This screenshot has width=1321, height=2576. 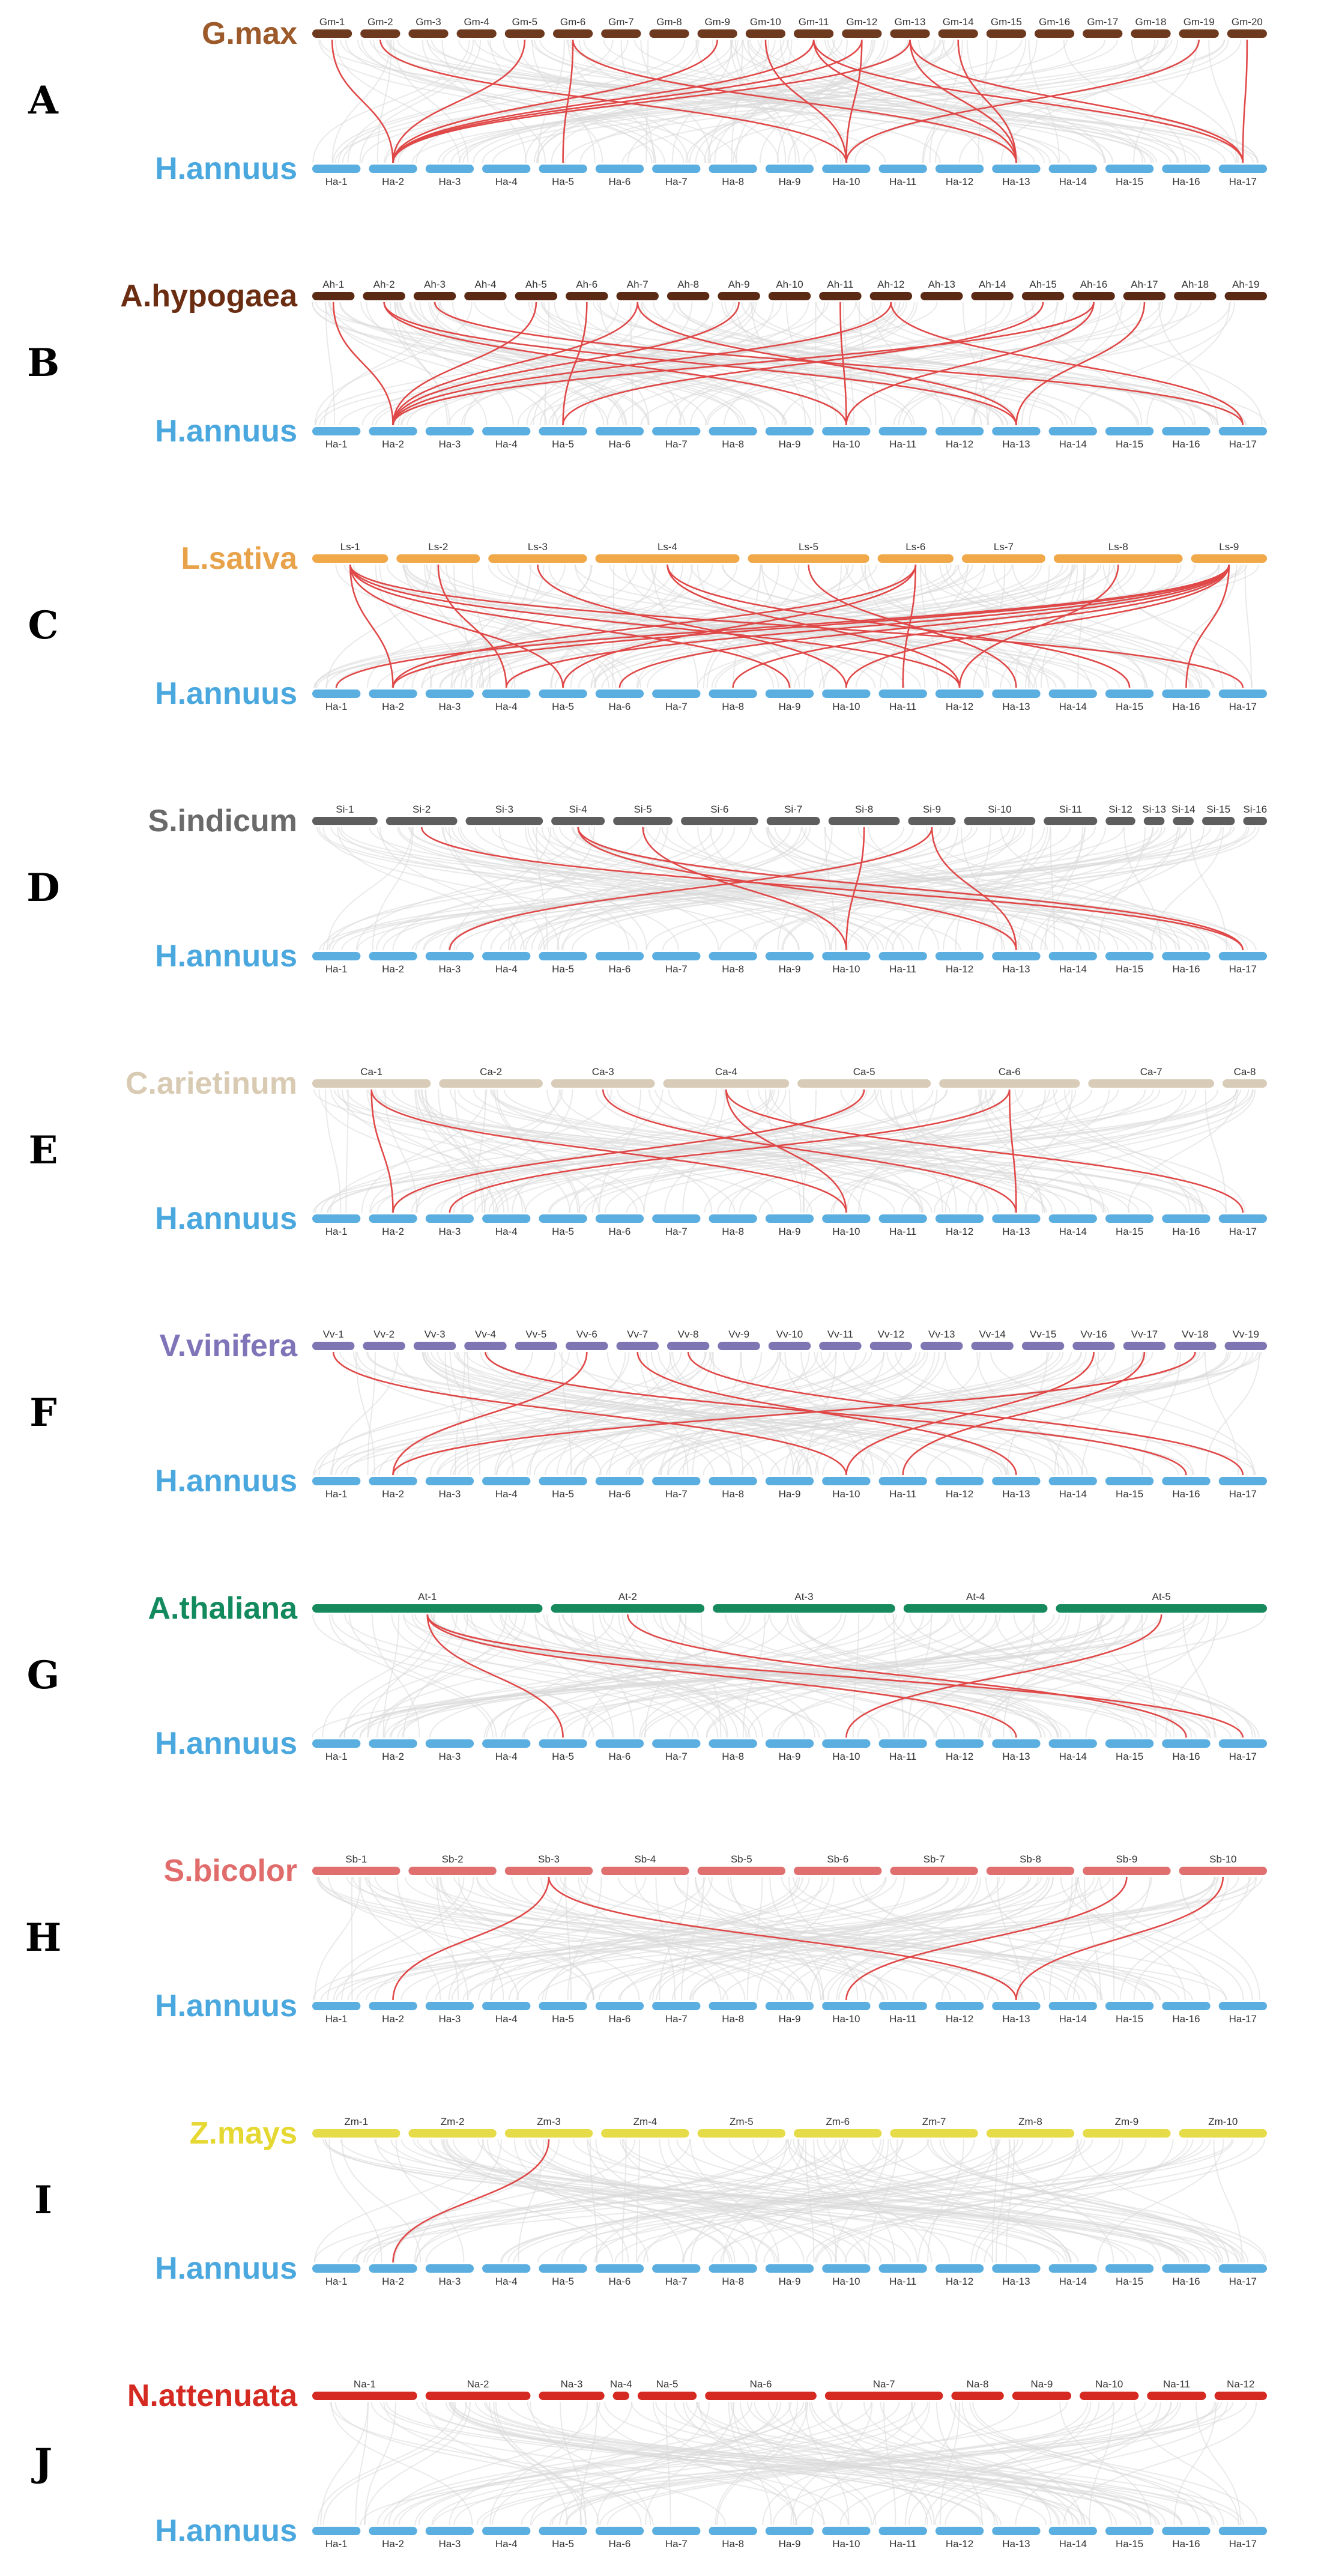 What do you see at coordinates (959, 444) in the screenshot?
I see `bottom-chromosome-label: Ha-12` at bounding box center [959, 444].